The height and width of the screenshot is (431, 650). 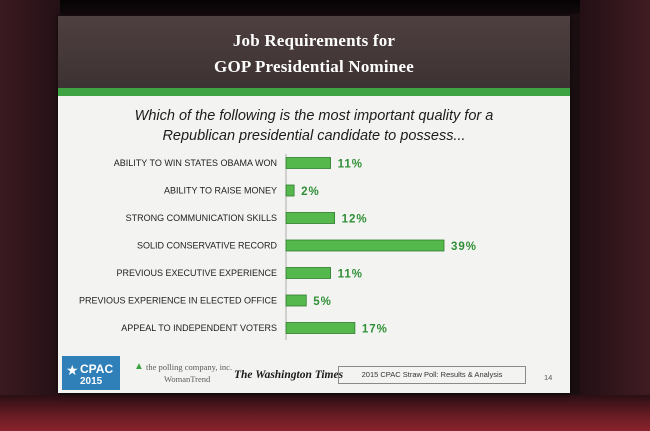 What do you see at coordinates (314, 40) in the screenshot?
I see `slide-title-line-1: Job Requirements for` at bounding box center [314, 40].